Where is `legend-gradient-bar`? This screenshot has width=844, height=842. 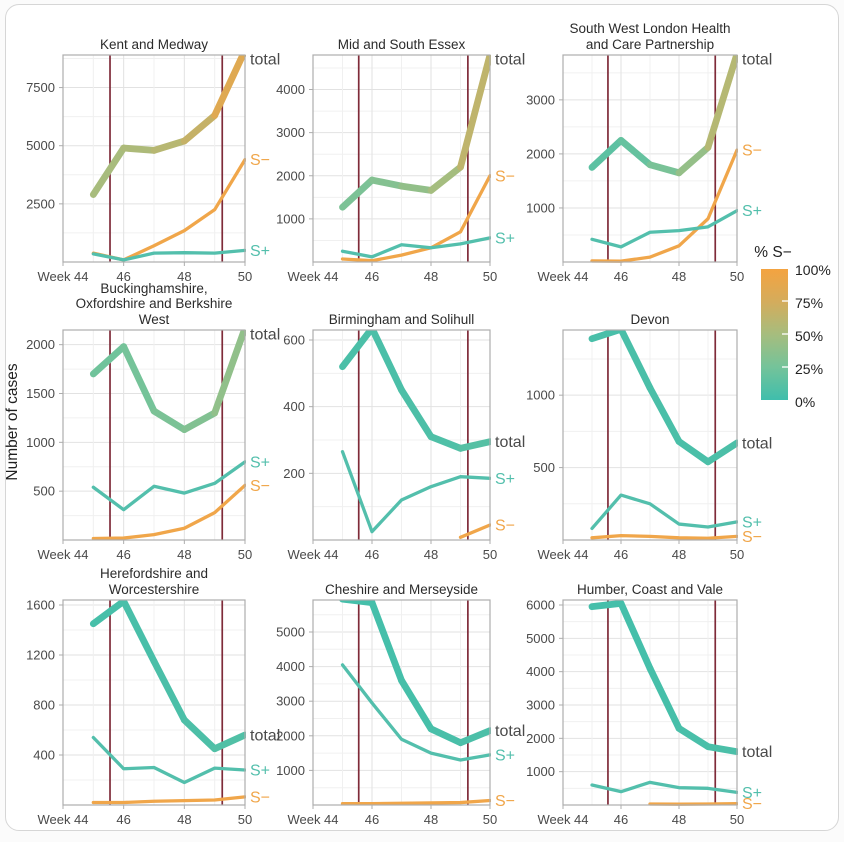 legend-gradient-bar is located at coordinates (774, 334).